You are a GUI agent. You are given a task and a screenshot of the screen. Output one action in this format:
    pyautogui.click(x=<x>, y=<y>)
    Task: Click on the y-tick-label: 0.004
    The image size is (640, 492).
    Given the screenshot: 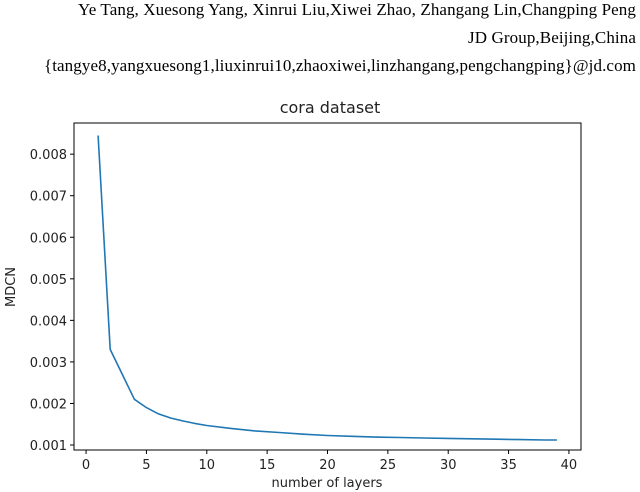 What is the action you would take?
    pyautogui.click(x=48, y=321)
    